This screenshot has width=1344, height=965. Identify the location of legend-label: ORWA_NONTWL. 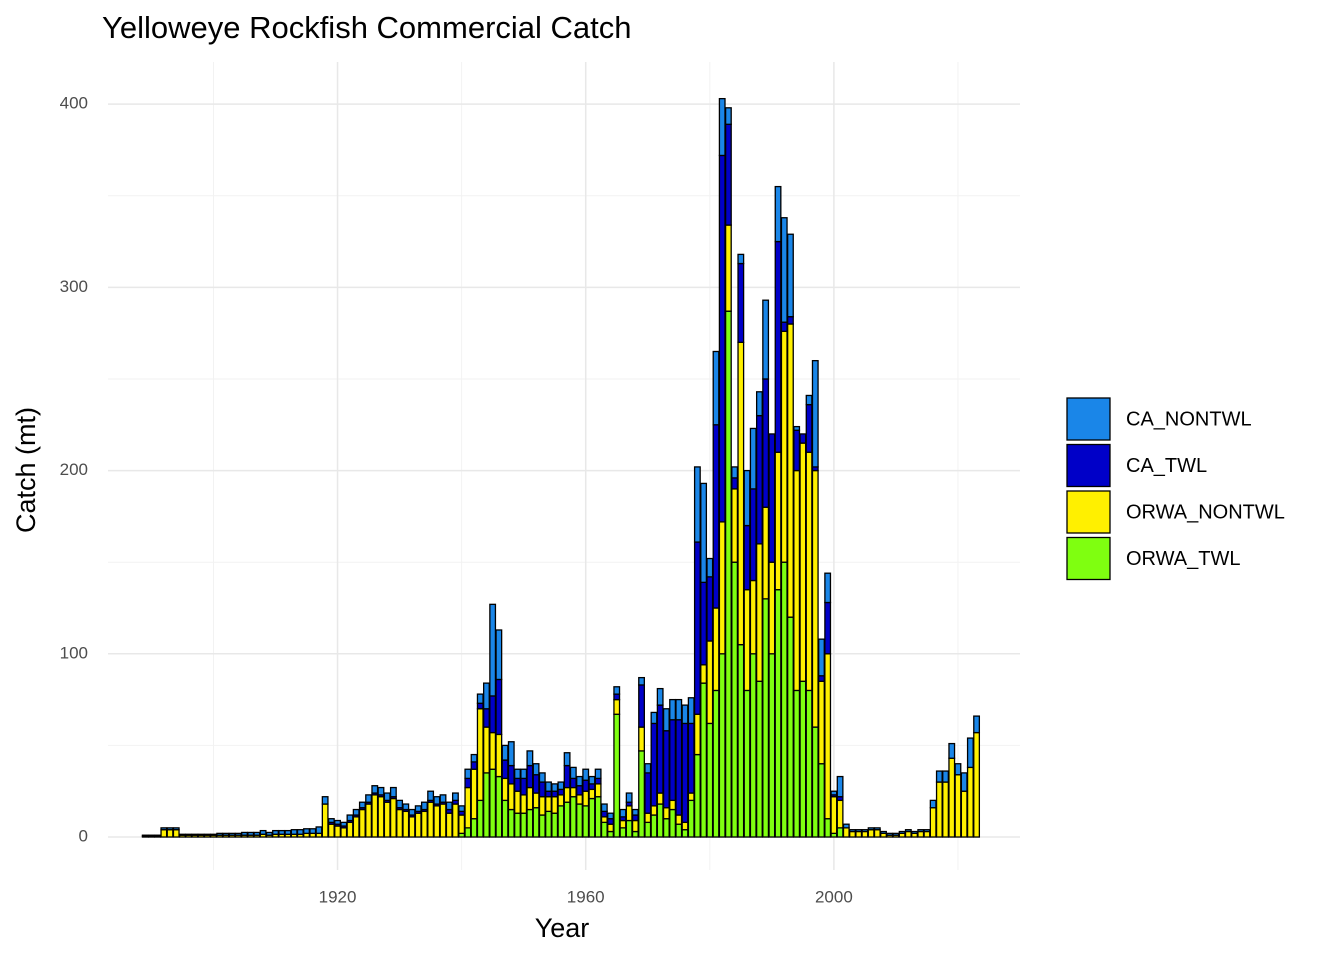
(1205, 512).